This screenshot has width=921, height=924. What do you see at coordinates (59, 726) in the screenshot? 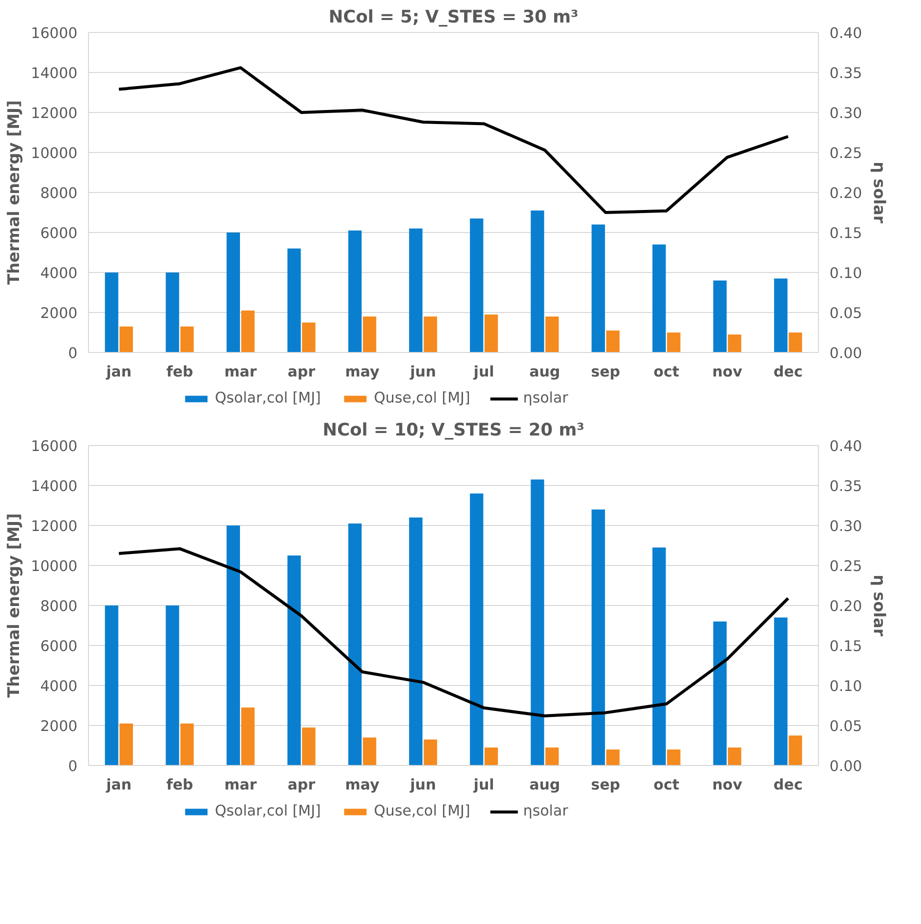
I see `y-tick-label: 2000` at bounding box center [59, 726].